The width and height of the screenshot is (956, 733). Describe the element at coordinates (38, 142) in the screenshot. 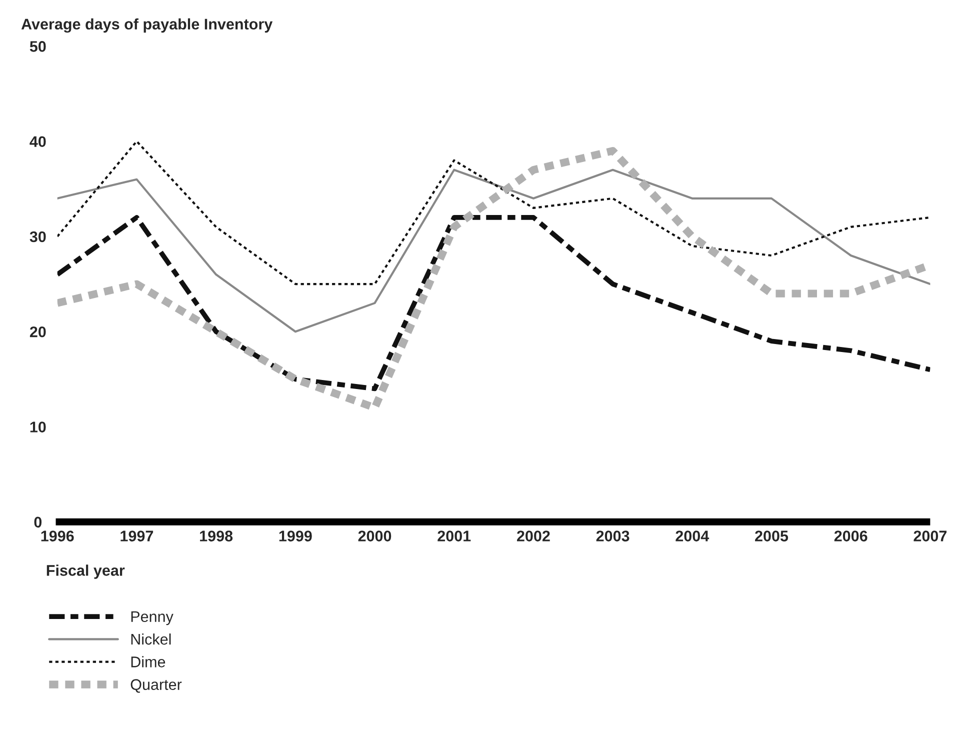

I see `y-tick-label: 40` at that location.